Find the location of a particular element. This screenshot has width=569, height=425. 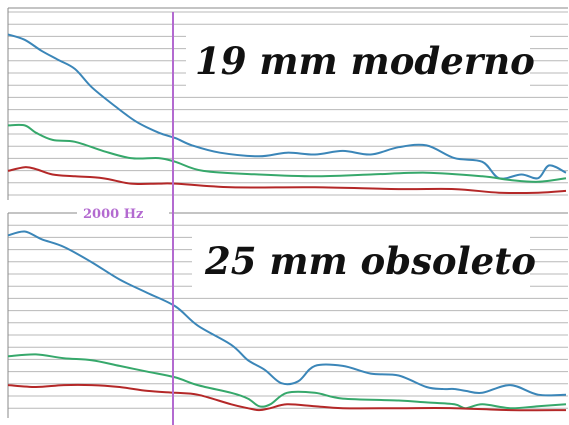

top-title-backdrop is located at coordinates (358, 60).